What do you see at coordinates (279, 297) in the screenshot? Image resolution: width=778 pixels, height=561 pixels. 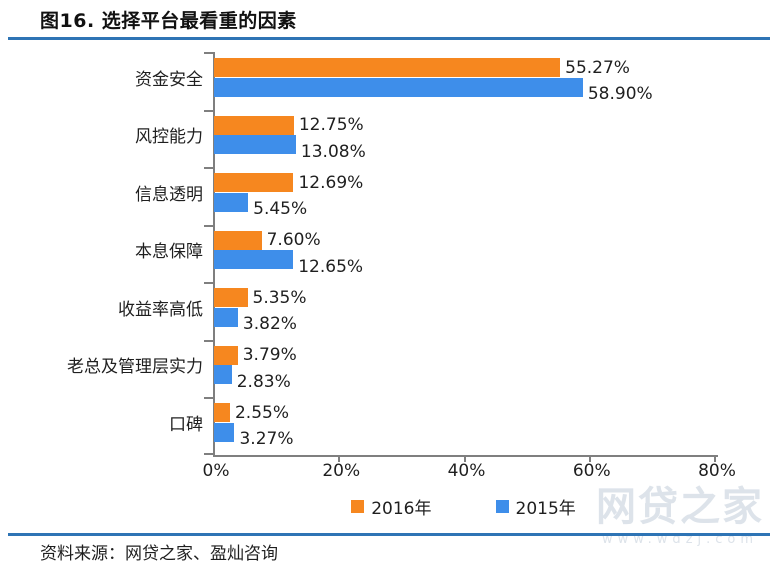 I see `value-label-2016年: 5.35%` at bounding box center [279, 297].